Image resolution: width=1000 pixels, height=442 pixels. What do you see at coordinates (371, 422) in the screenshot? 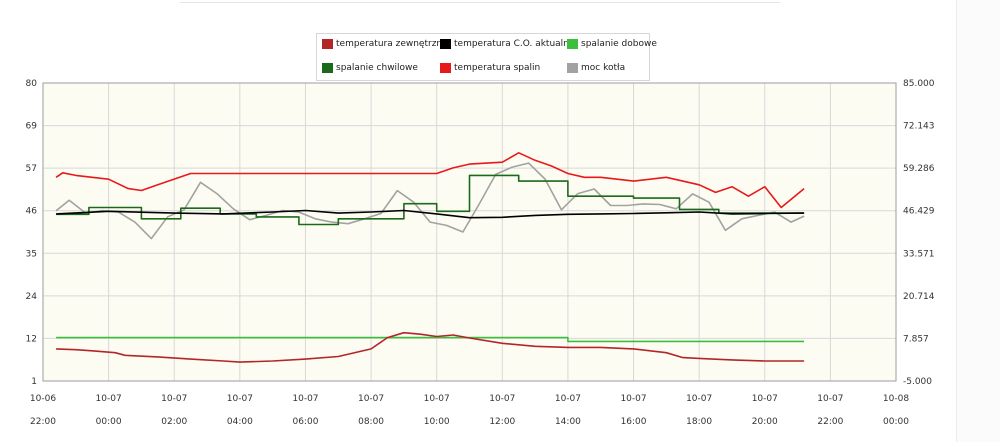
I see `x-tick-time: 08:00` at bounding box center [371, 422].